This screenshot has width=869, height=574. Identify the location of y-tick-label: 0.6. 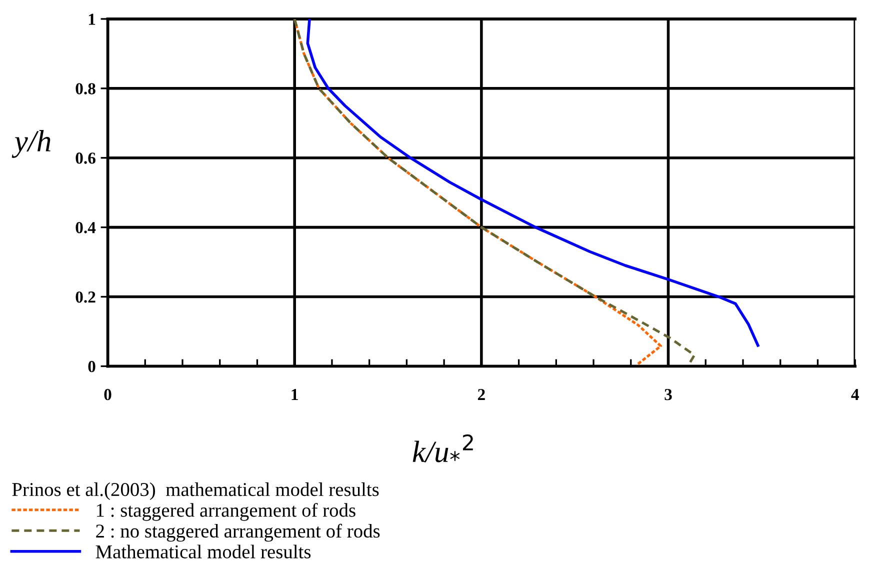
(86, 158).